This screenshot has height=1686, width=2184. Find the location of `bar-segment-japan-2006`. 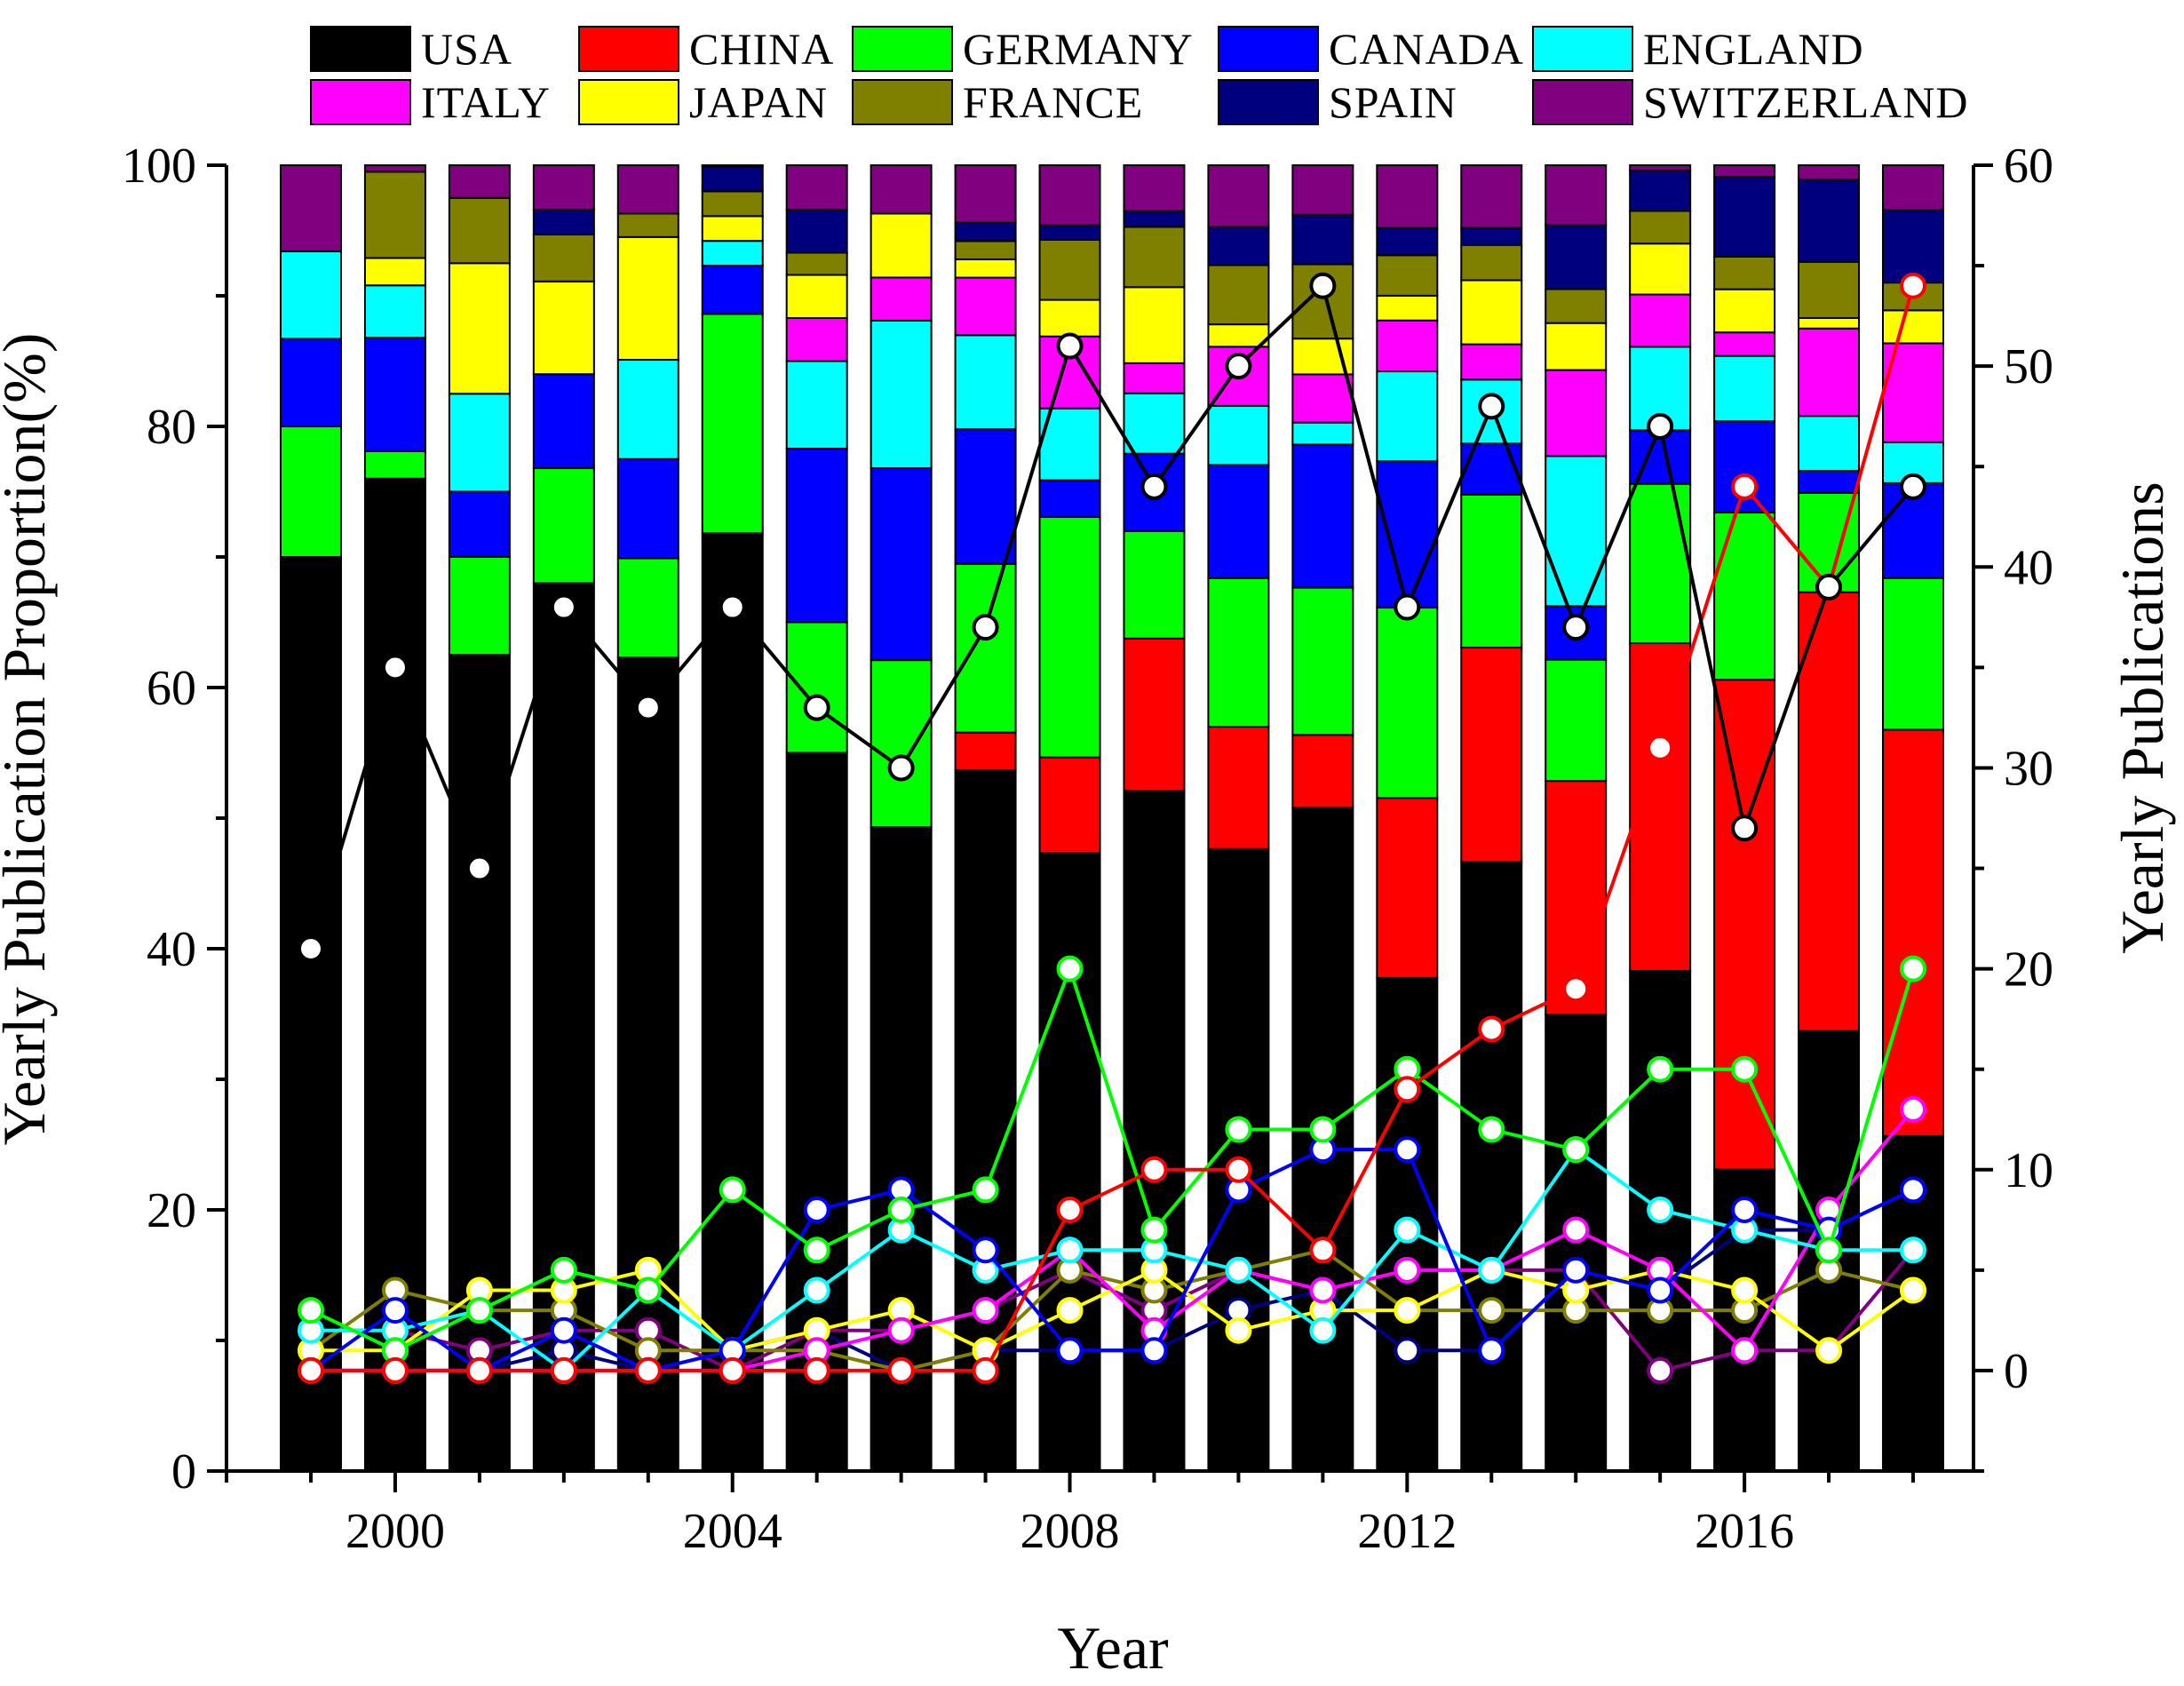

bar-segment-japan-2006 is located at coordinates (901, 246).